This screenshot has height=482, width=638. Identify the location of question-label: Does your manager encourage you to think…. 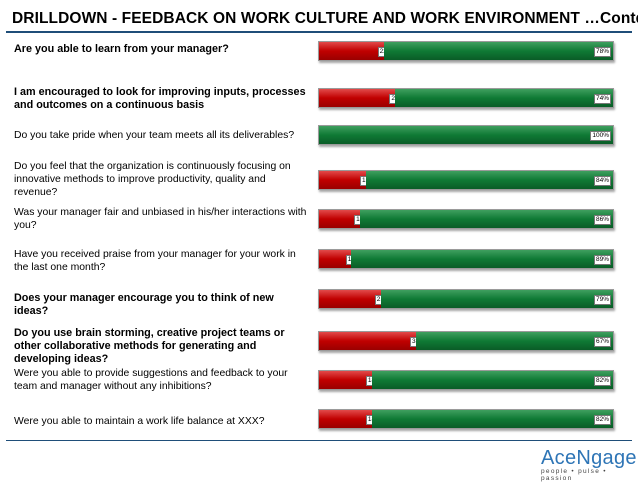
(144, 304).